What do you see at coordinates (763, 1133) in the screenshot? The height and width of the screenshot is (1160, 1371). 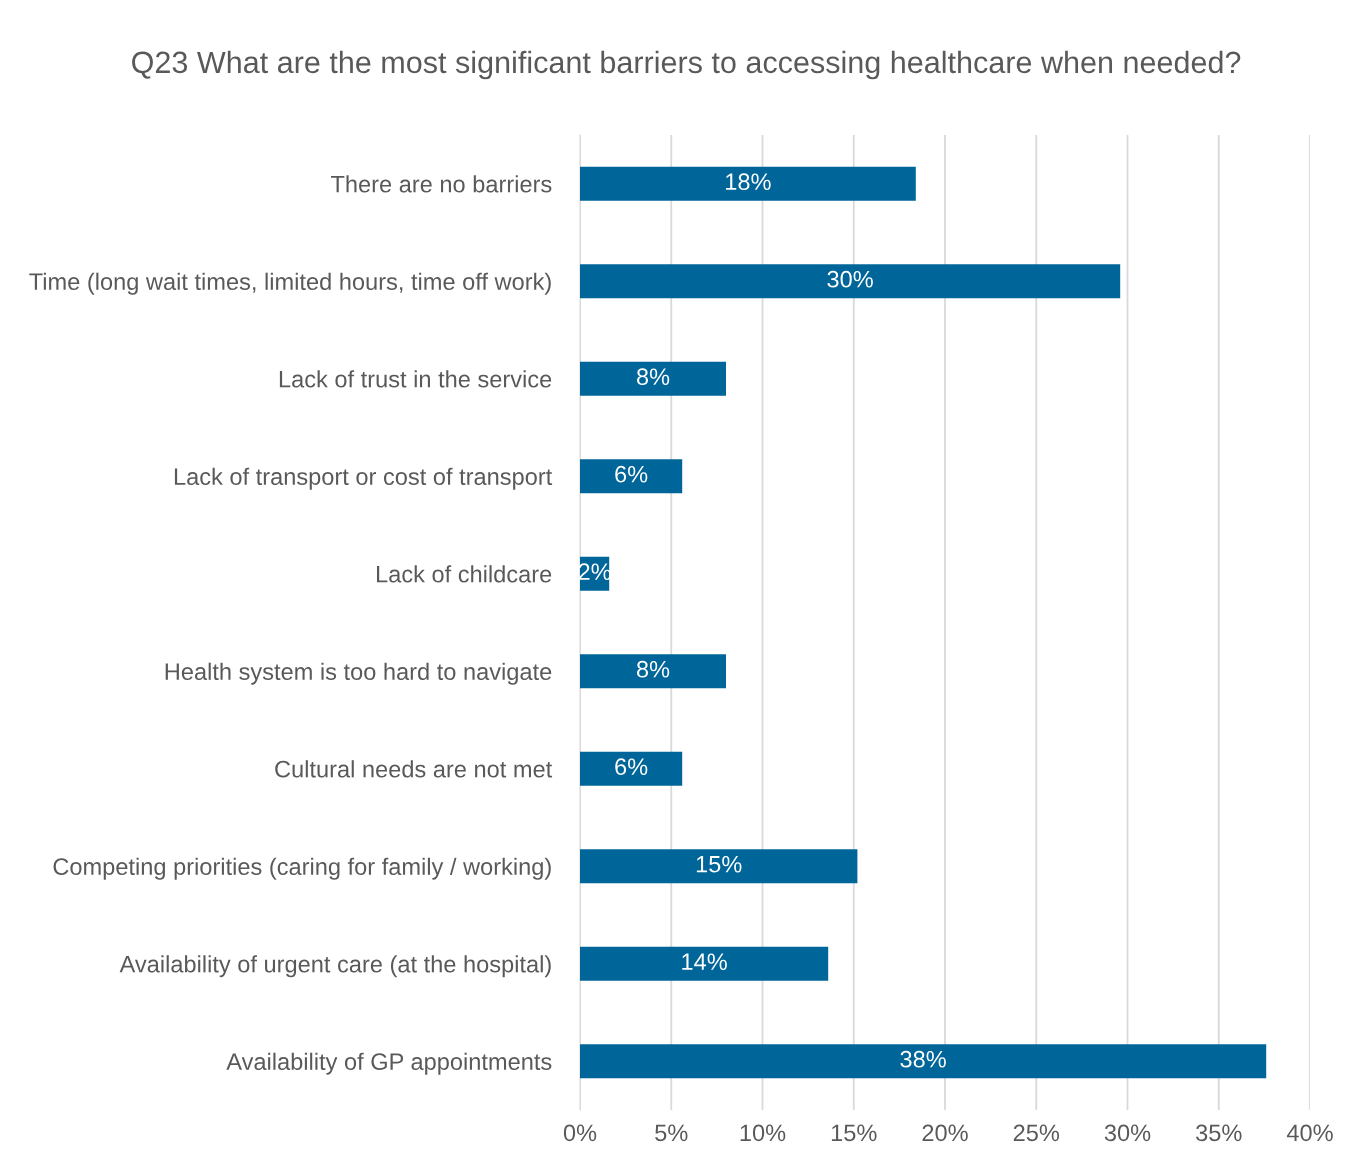 I see `x-tick-label: 10%` at bounding box center [763, 1133].